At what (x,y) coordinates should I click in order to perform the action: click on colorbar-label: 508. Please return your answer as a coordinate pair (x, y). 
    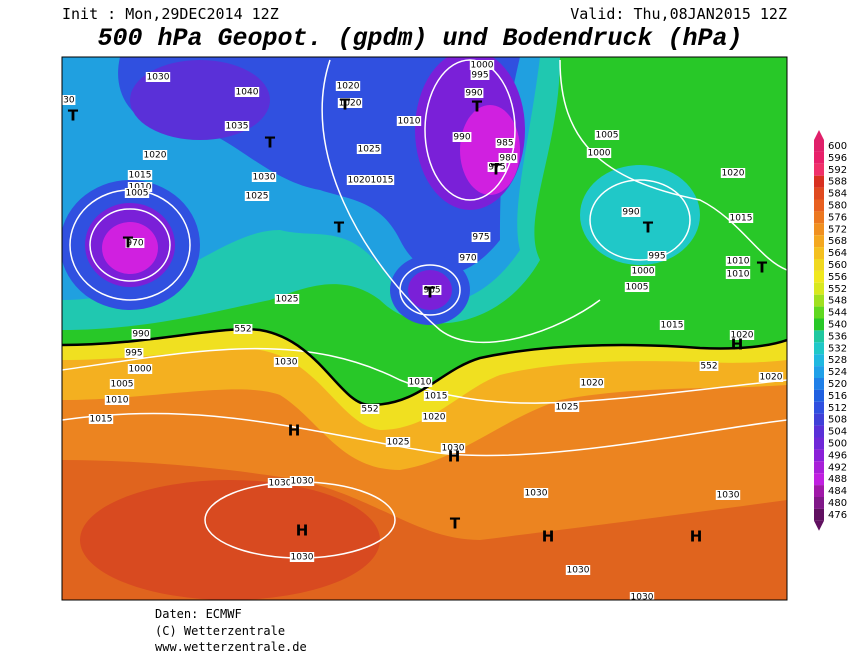
    Looking at the image, I should click on (837, 420).